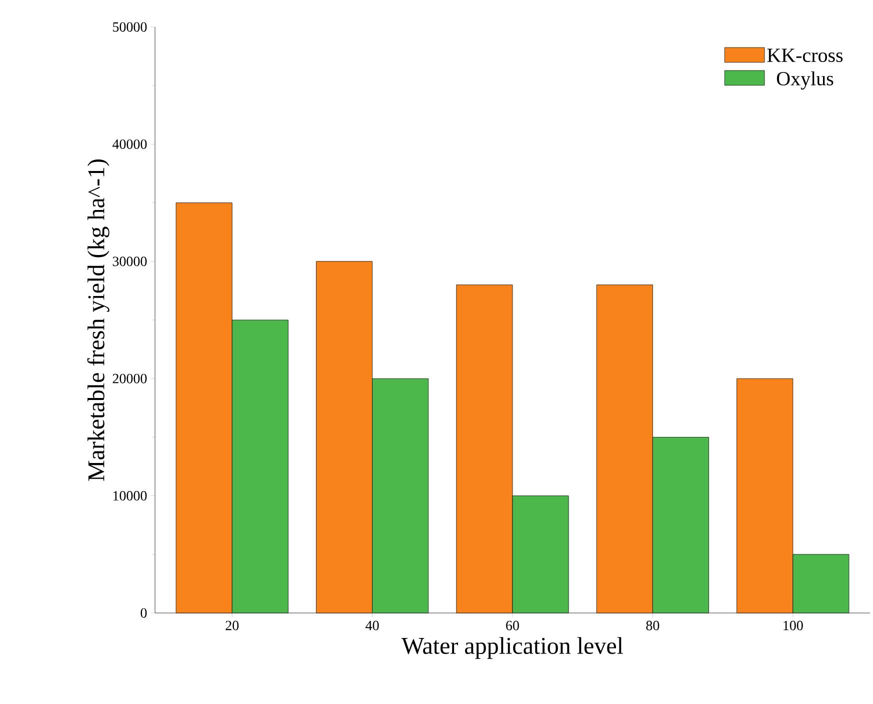 The height and width of the screenshot is (704, 873). I want to click on y-axis-title: Marketable fresh yield (kg ha^-1), so click(98, 320).